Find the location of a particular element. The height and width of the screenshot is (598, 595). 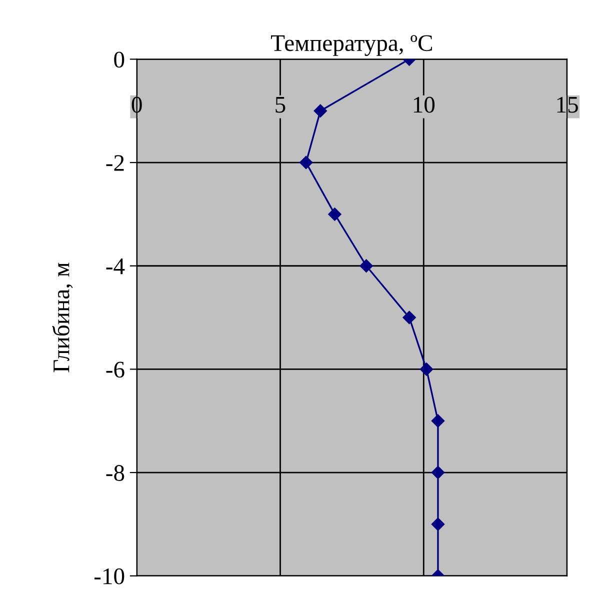

x-tick-label: 10 is located at coordinates (424, 104).